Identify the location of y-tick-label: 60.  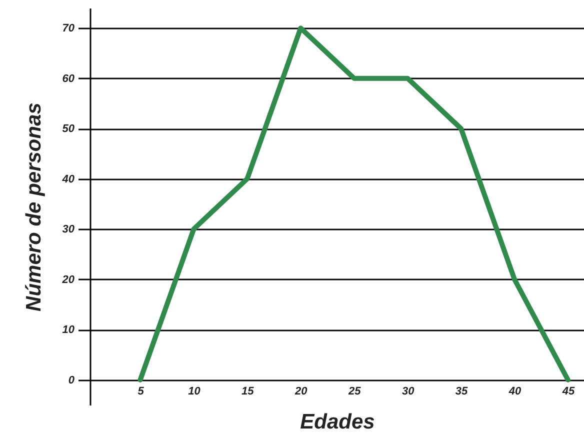
(69, 78).